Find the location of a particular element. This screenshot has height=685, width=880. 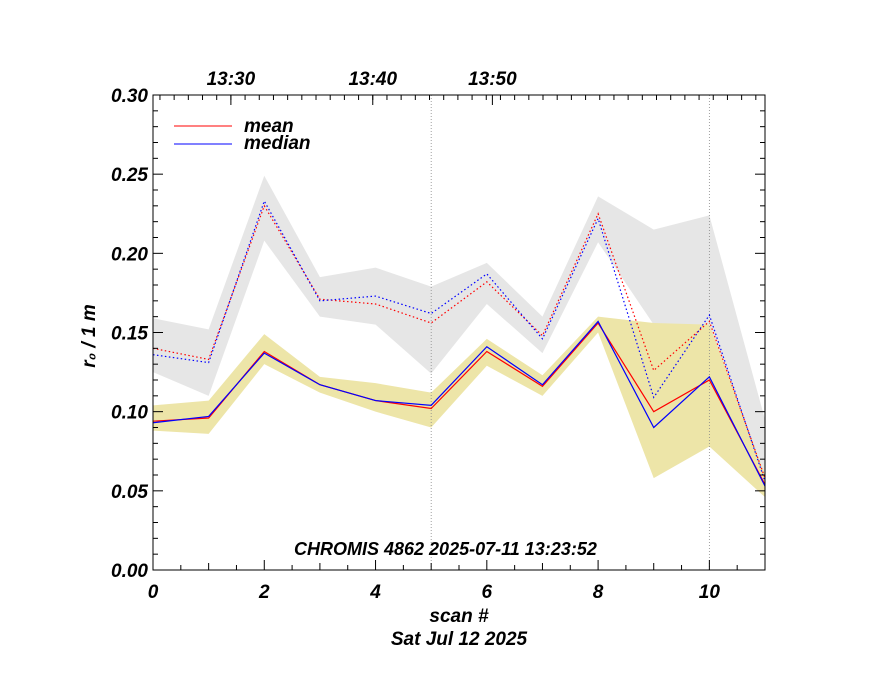

y-tick-label: 0.25 is located at coordinates (129, 175).